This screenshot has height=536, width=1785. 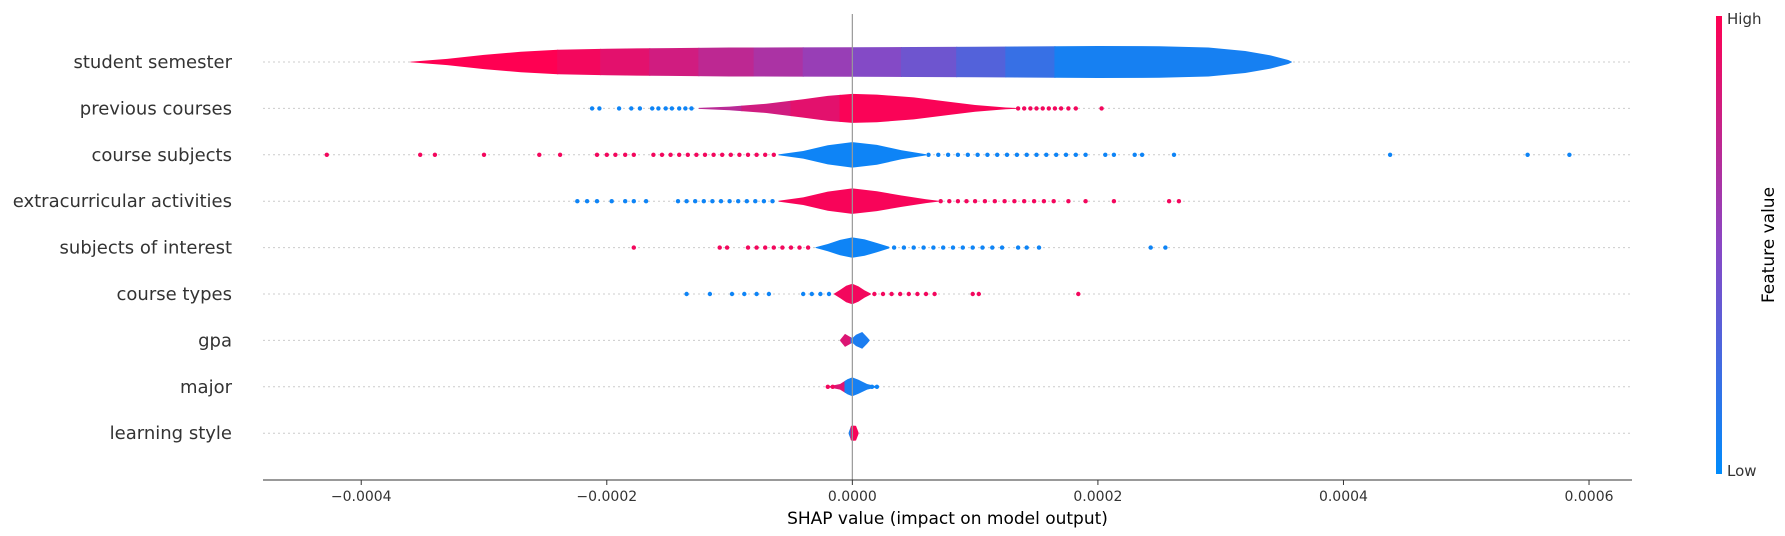 What do you see at coordinates (1719, 245) in the screenshot?
I see `colorbar-gradient` at bounding box center [1719, 245].